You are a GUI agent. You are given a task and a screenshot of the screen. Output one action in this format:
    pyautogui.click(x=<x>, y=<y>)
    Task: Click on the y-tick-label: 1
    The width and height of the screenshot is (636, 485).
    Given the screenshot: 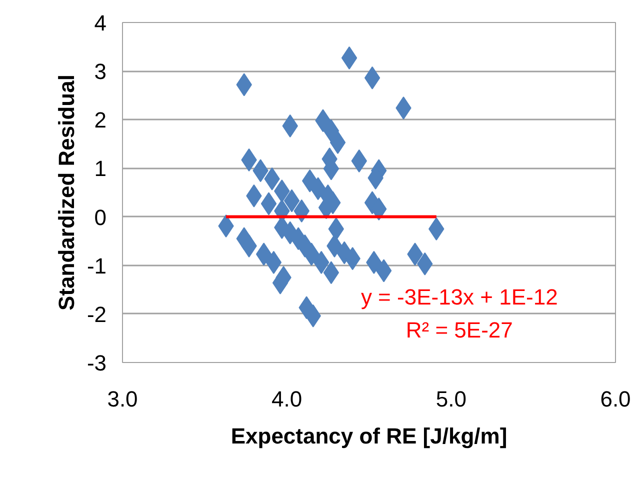 What is the action you would take?
    pyautogui.click(x=100, y=169)
    